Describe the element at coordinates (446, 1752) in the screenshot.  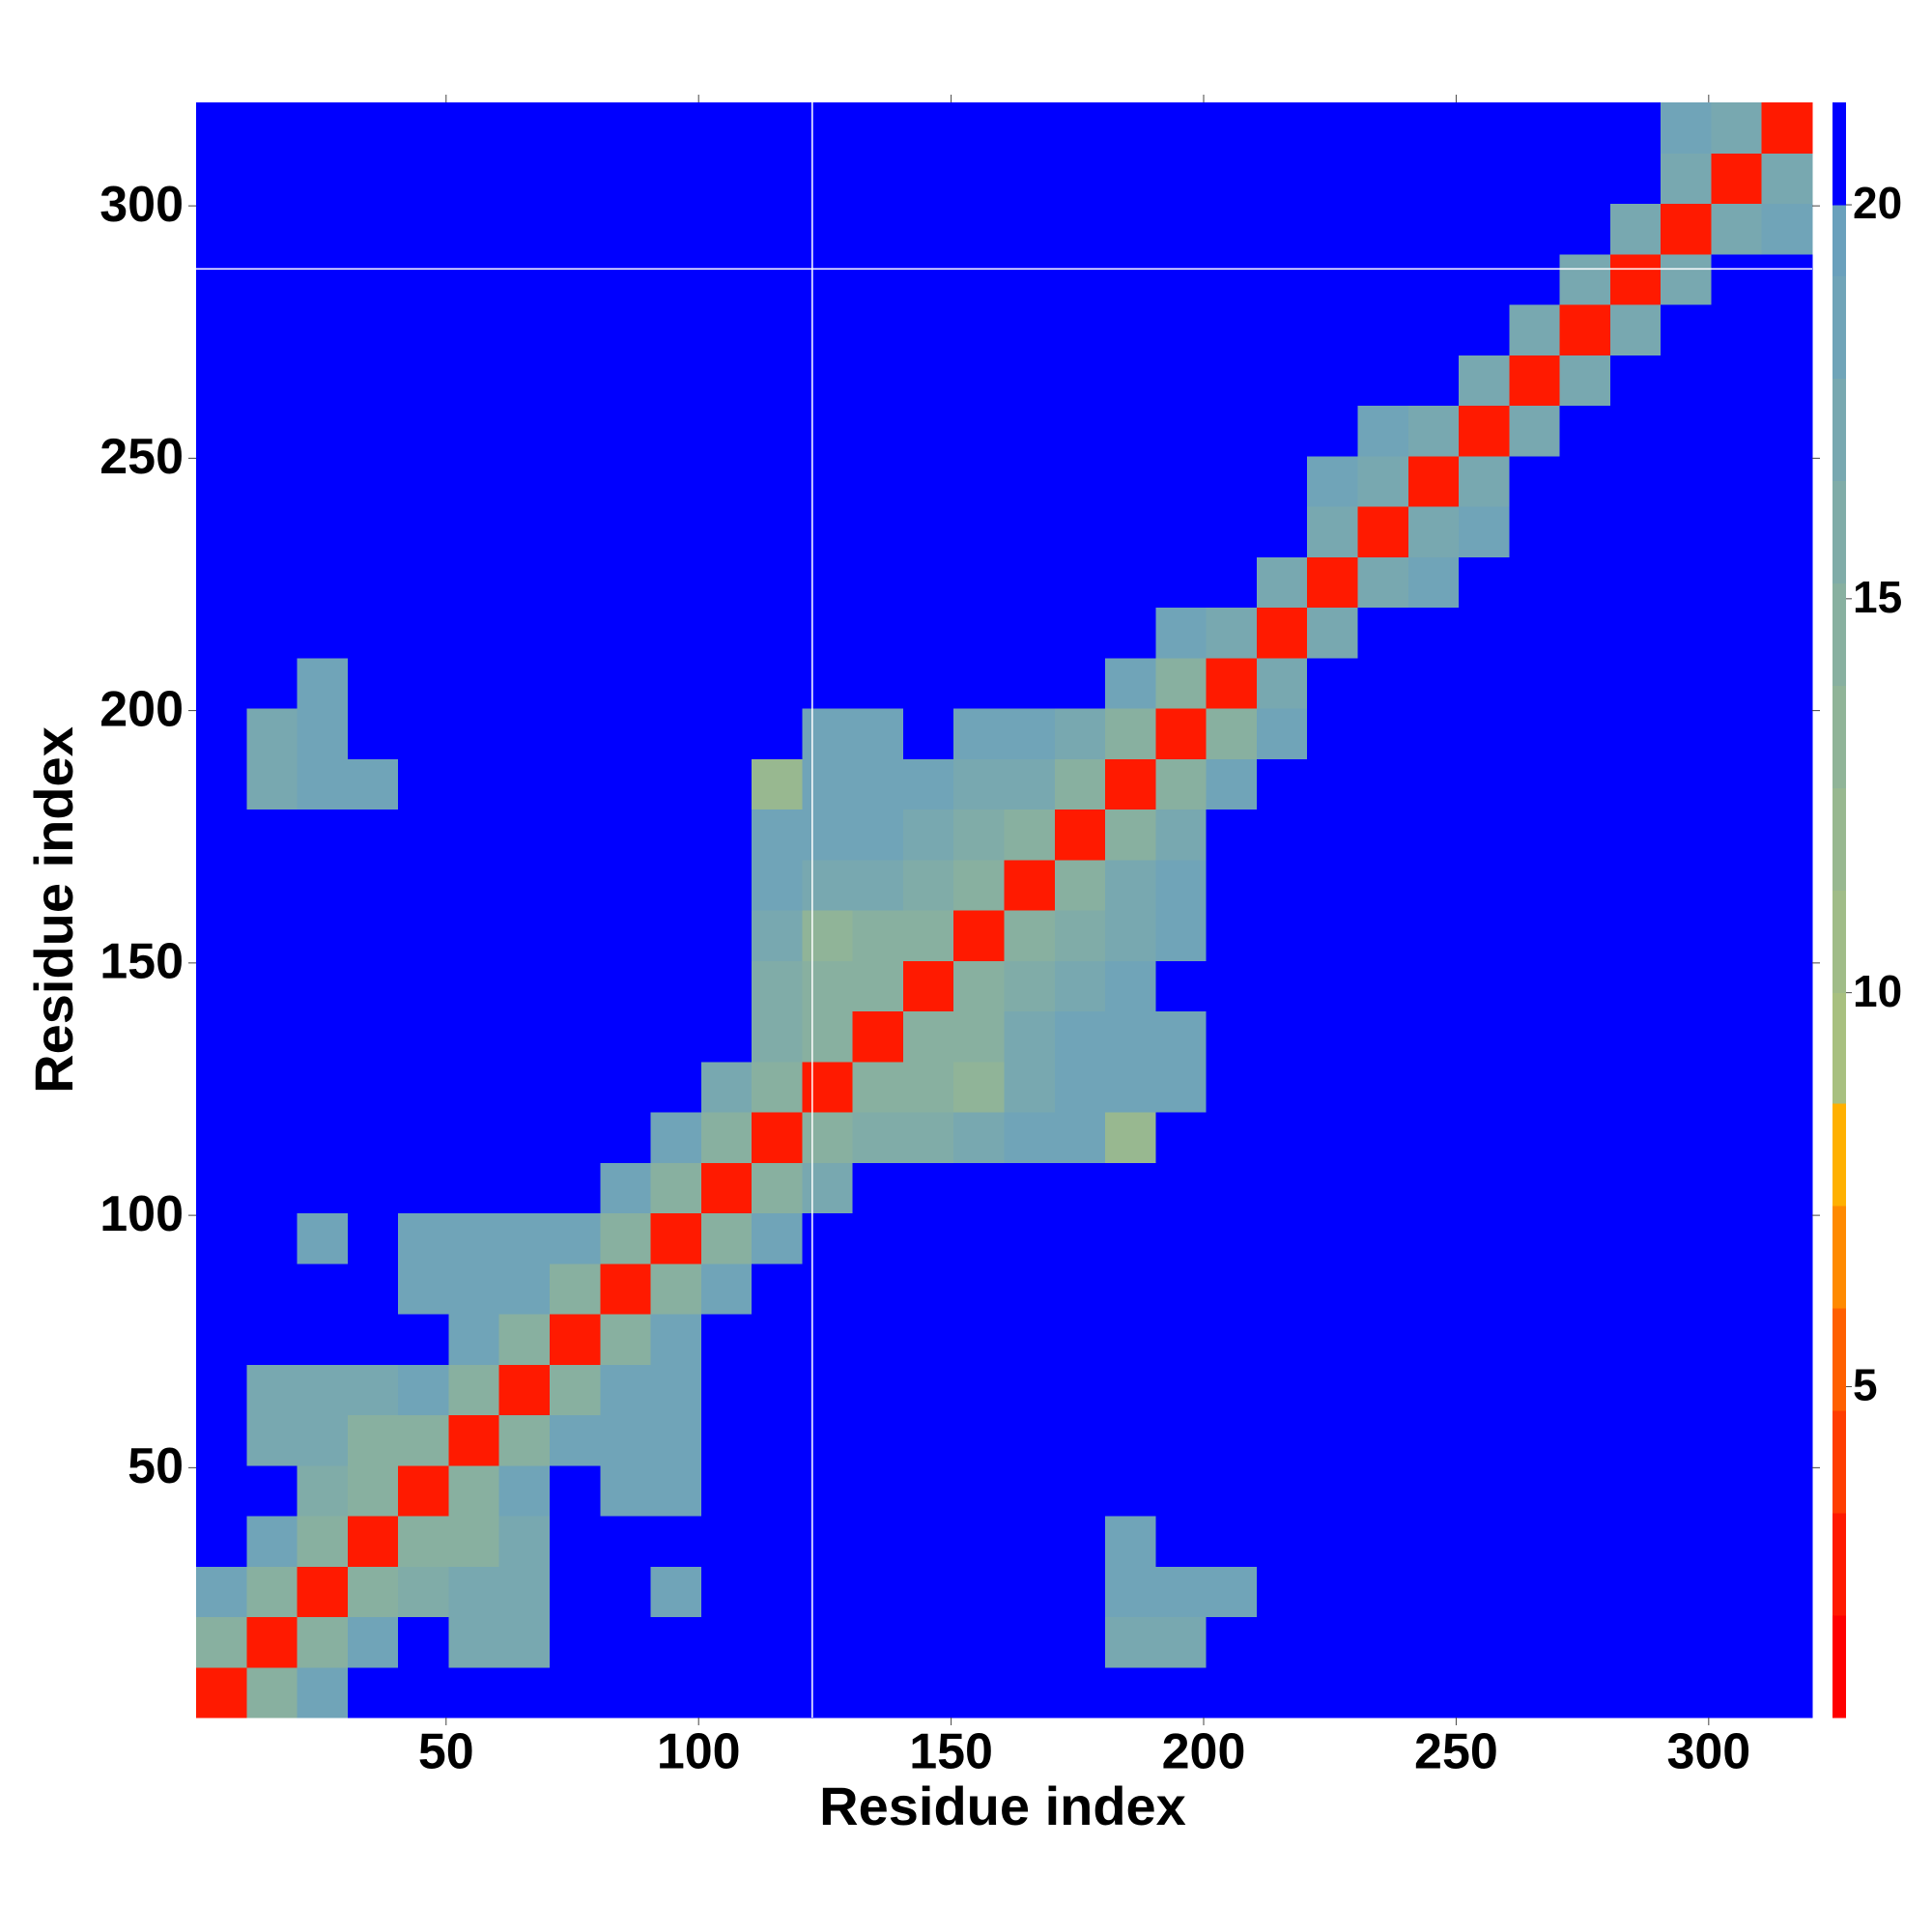
I see `x-tick-label: 50` at that location.